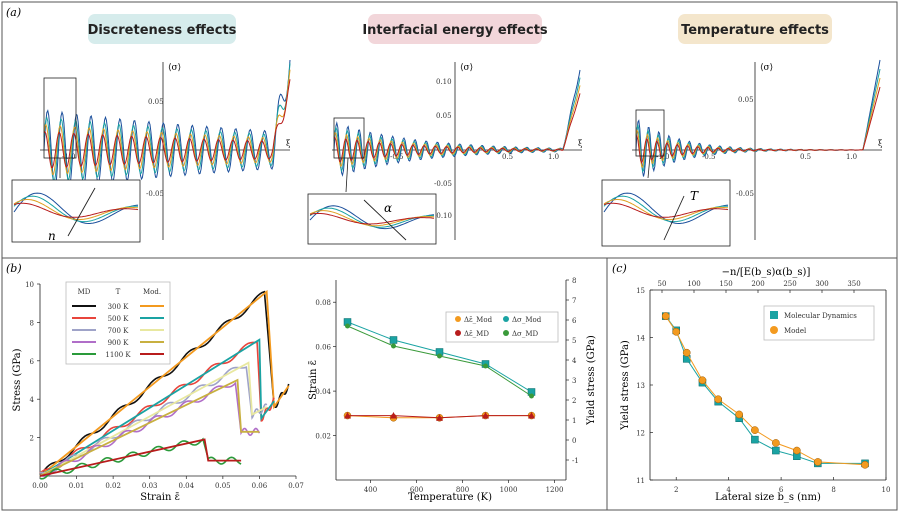  I want to click on temp-marker-square, so click(393, 340).